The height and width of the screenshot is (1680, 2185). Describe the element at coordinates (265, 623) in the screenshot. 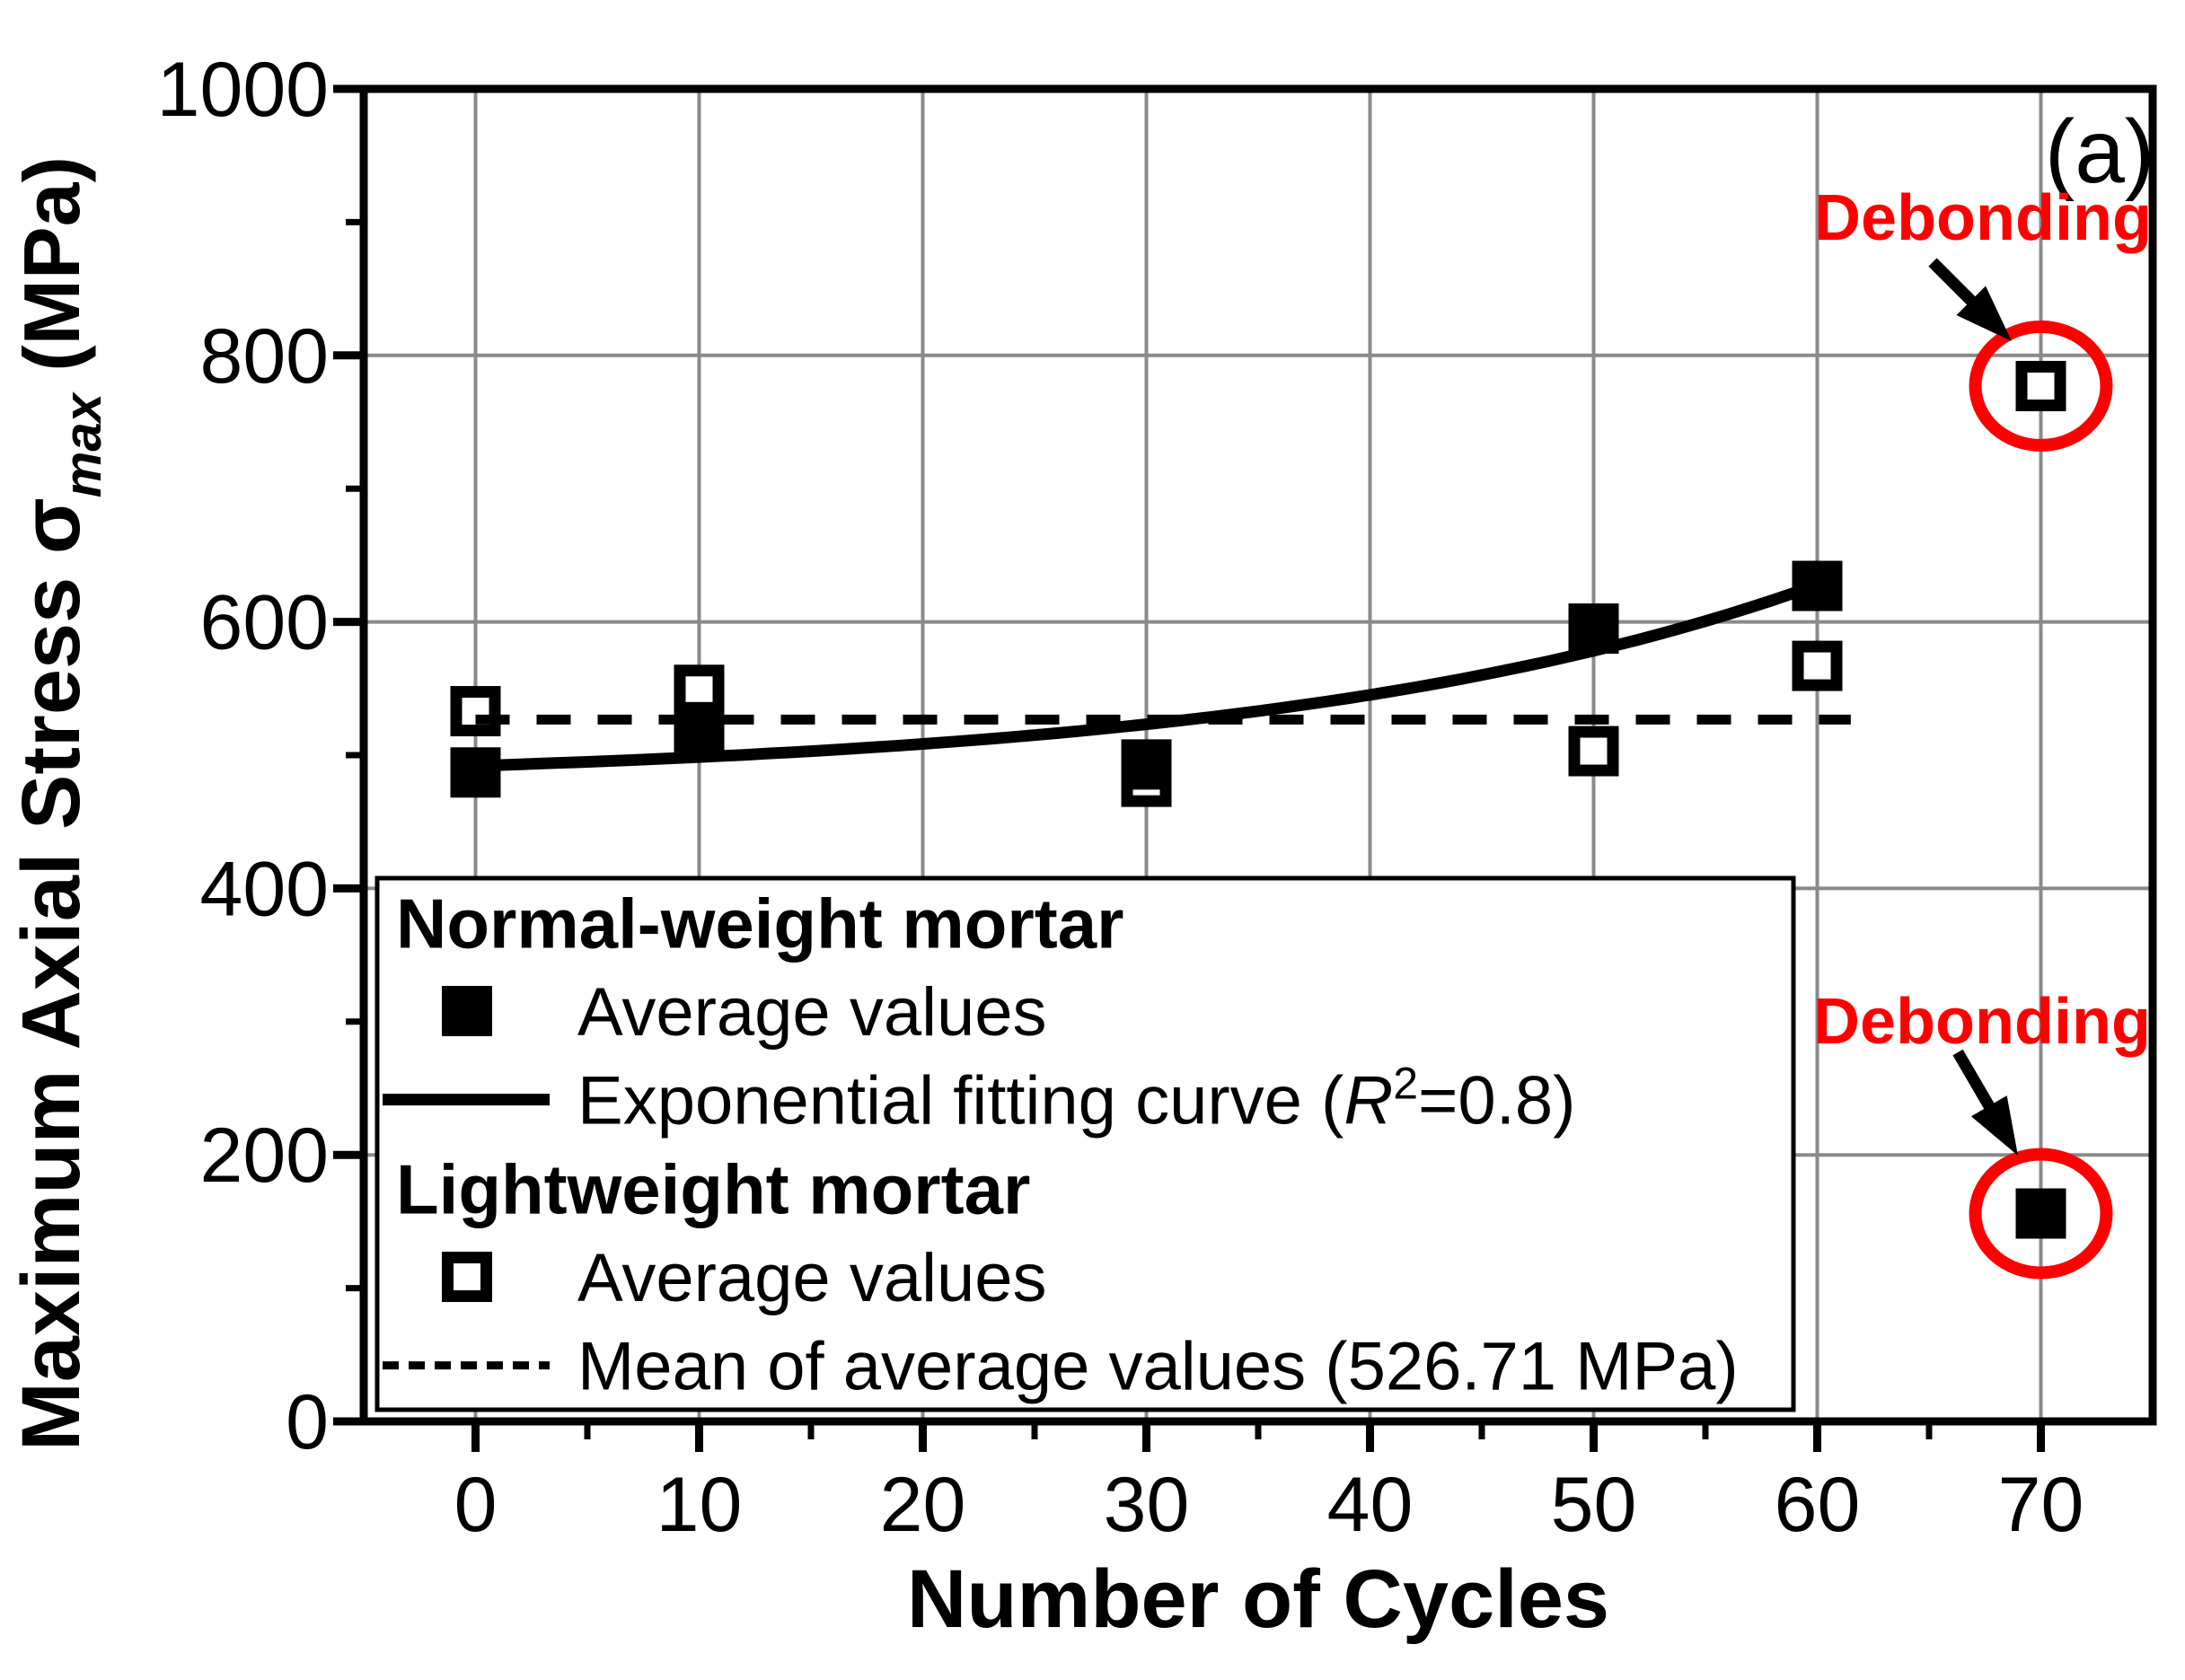

I see `y-tick-label: 600` at that location.